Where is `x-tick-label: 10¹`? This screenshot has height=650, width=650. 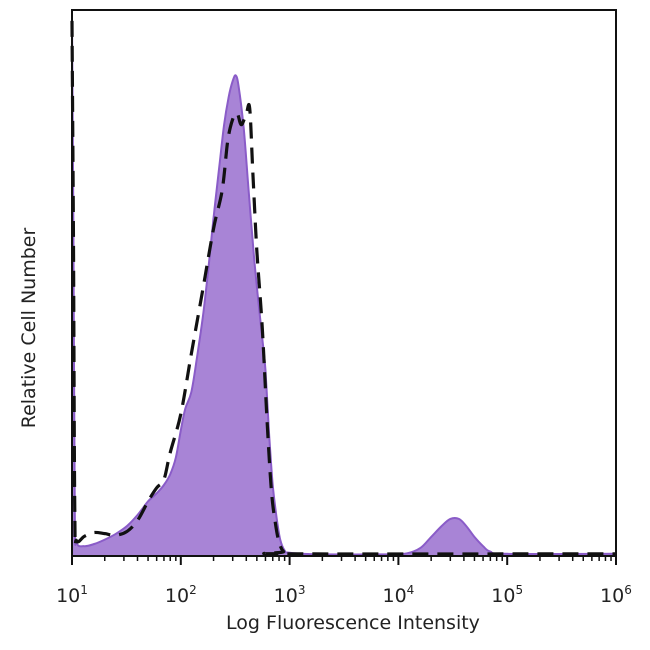 x-tick-label: 10¹ is located at coordinates (72, 595).